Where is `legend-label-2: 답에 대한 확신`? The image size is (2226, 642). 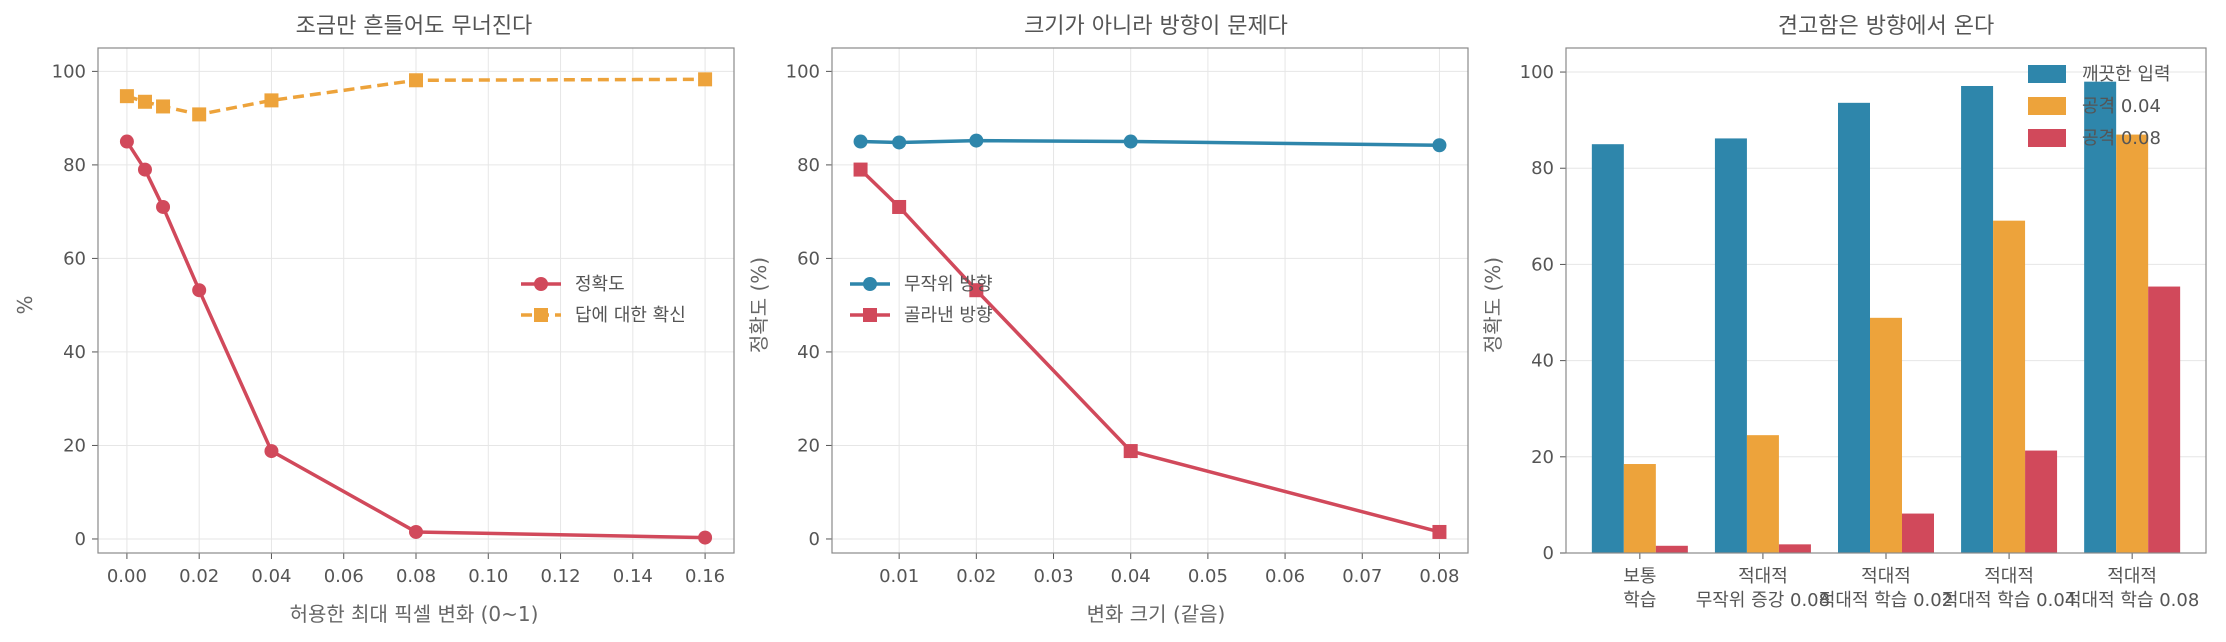 legend-label-2: 답에 대한 확신 is located at coordinates (630, 315).